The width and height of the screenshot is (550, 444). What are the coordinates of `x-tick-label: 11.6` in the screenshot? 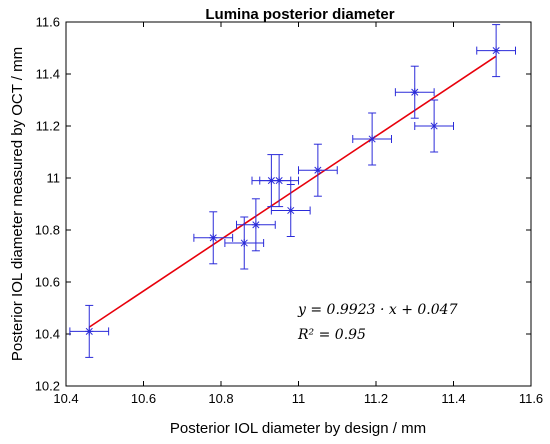 It's located at (531, 398).